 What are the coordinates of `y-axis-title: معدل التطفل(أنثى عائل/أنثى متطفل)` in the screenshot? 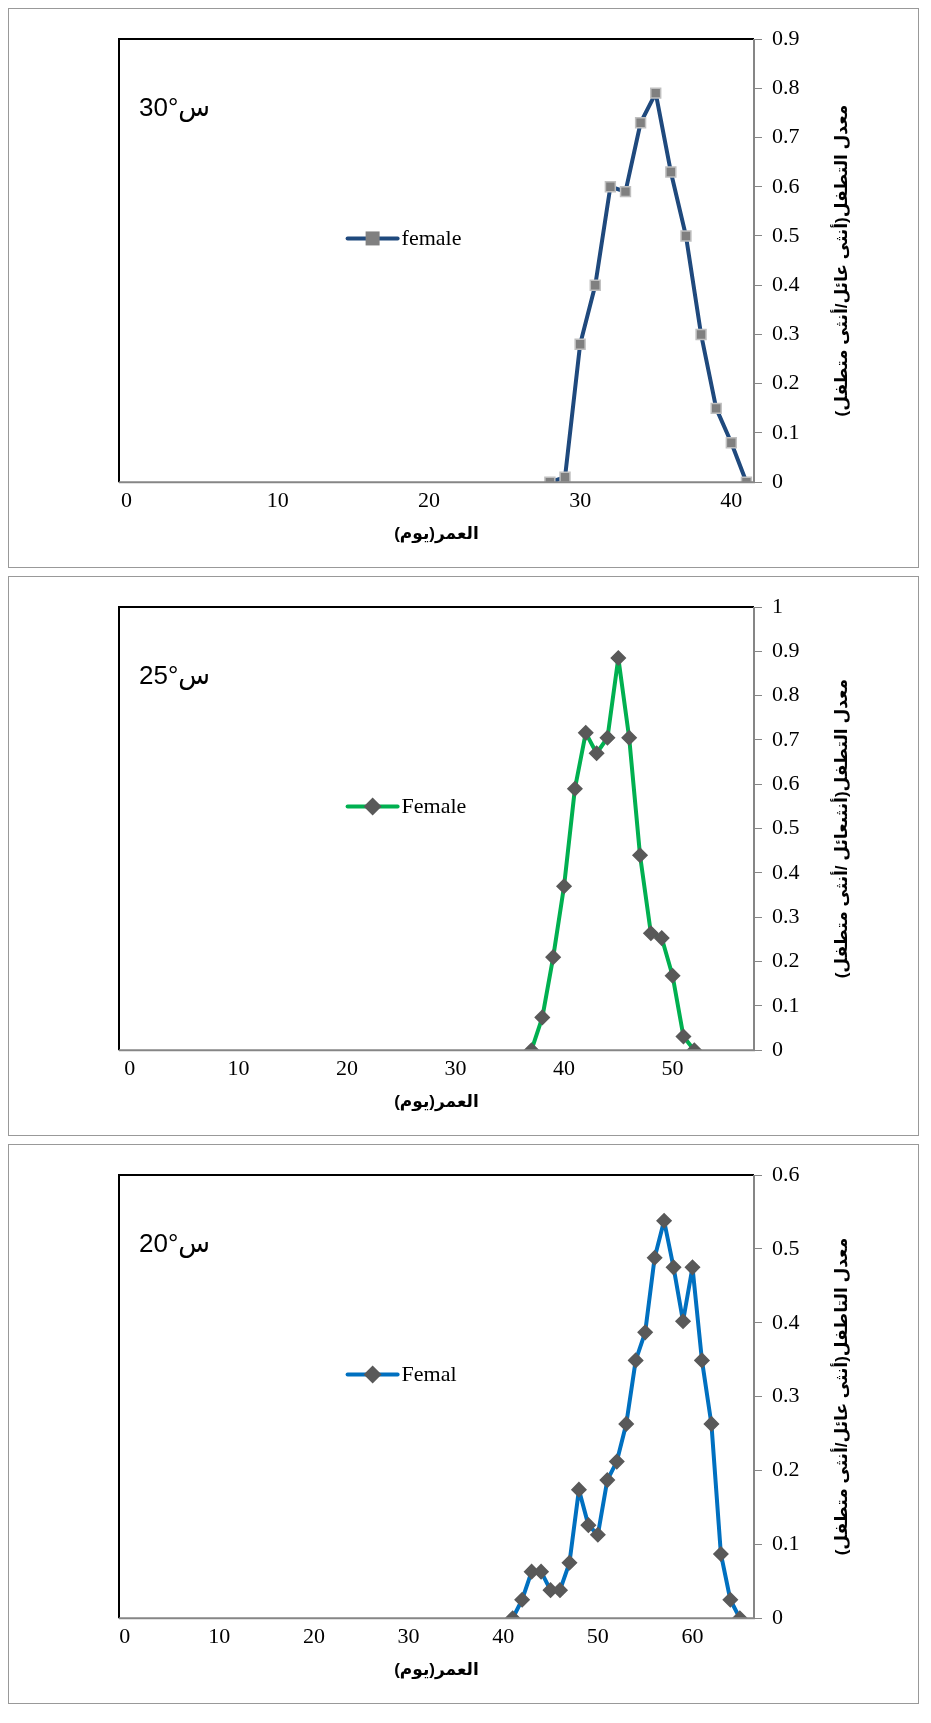 It's located at (840, 260).